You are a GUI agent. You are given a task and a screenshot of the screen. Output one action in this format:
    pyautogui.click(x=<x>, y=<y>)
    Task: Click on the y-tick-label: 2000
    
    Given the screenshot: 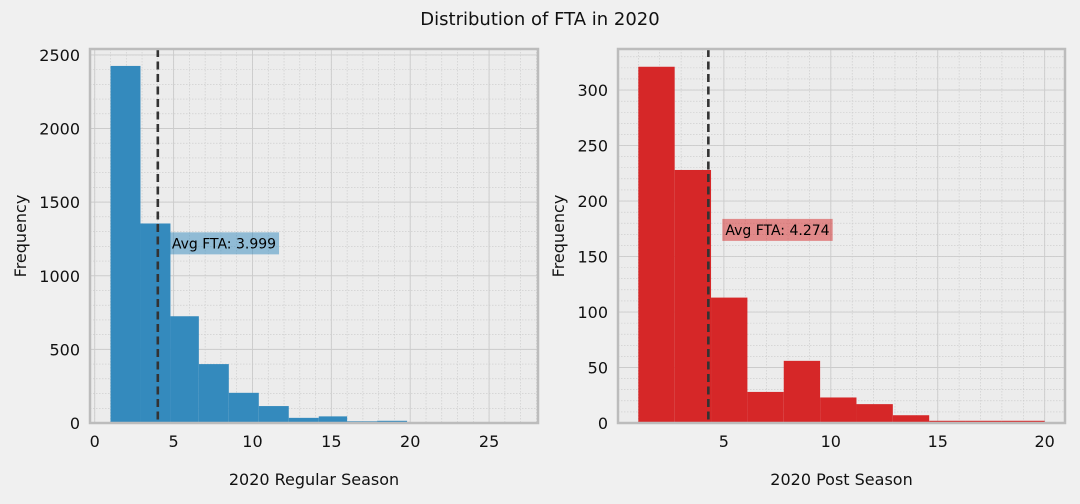 What is the action you would take?
    pyautogui.click(x=59, y=129)
    